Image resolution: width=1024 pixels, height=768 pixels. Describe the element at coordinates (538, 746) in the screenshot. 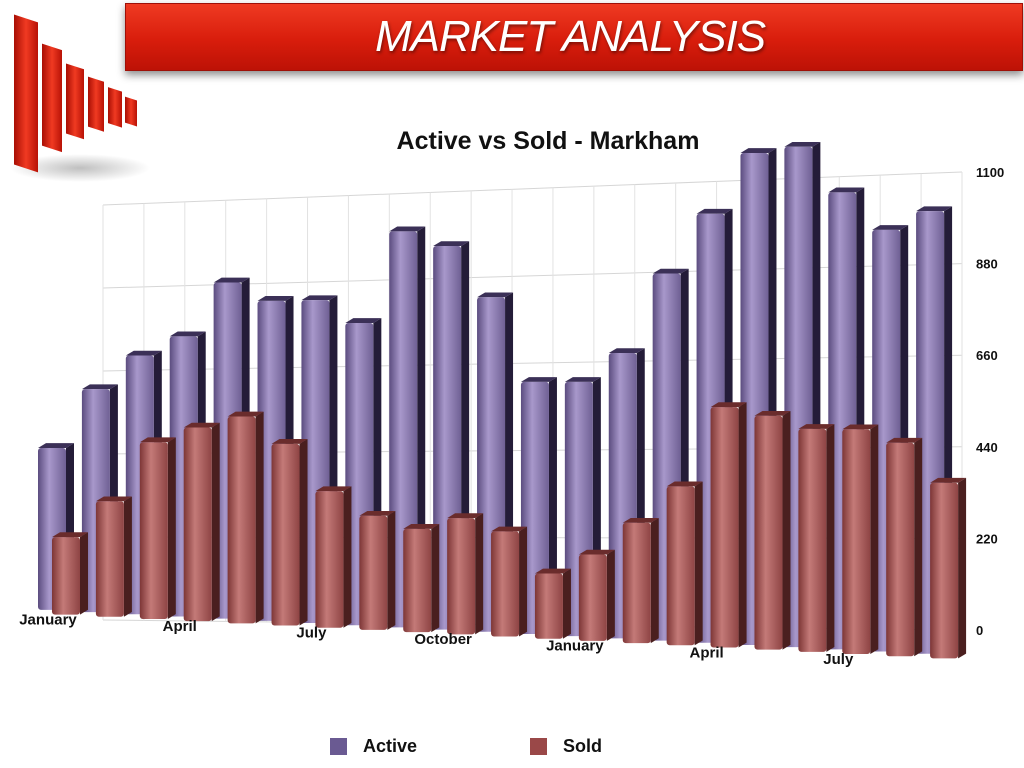

I see `legend-swatch-sold` at that location.